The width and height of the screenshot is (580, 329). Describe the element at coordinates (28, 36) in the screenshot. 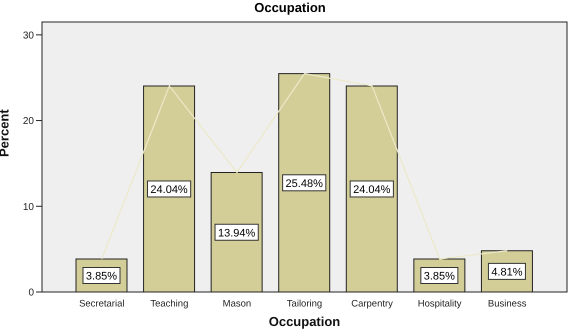

I see `y-tick-label: 30` at that location.